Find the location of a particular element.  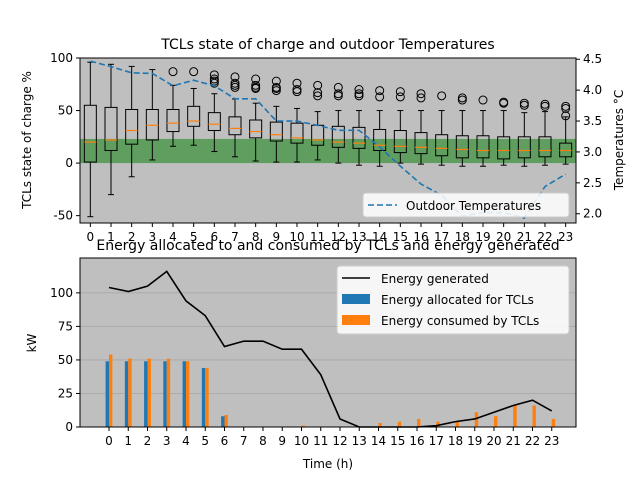

bottom-y-tick-label: 25 is located at coordinates (65, 393).